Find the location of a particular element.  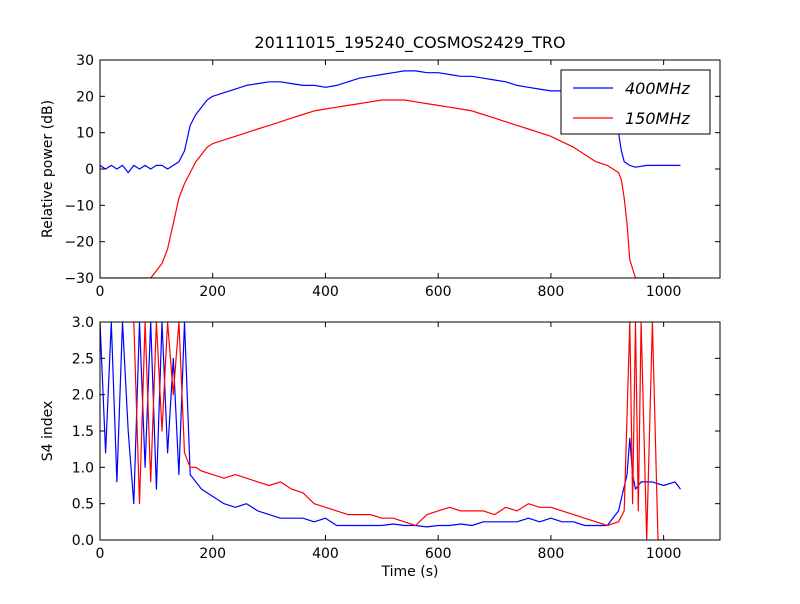

y-axis-label: S4 index is located at coordinates (48, 431).